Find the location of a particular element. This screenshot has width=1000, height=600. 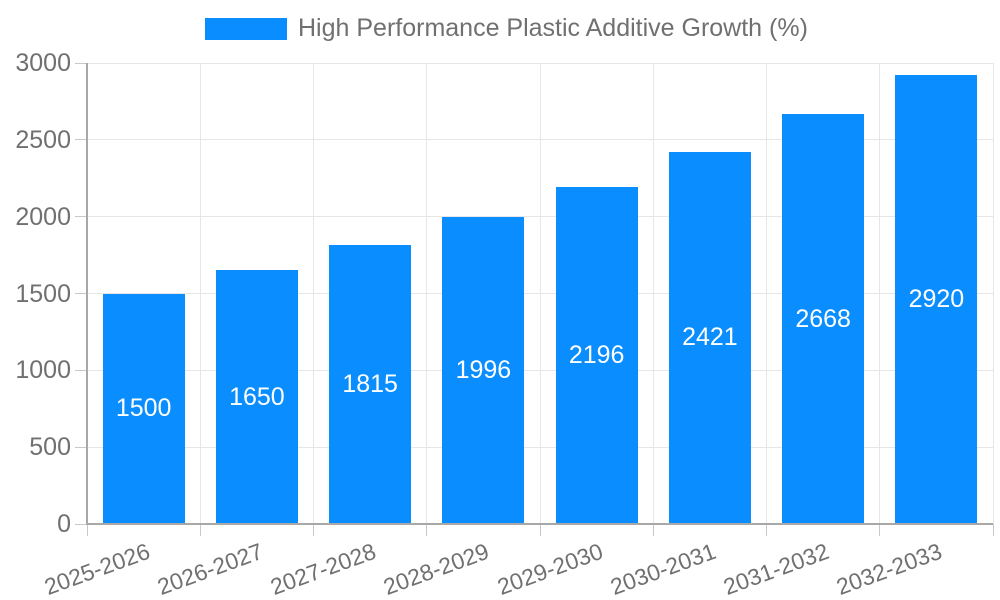

bar-value-label: 2421 is located at coordinates (710, 337).